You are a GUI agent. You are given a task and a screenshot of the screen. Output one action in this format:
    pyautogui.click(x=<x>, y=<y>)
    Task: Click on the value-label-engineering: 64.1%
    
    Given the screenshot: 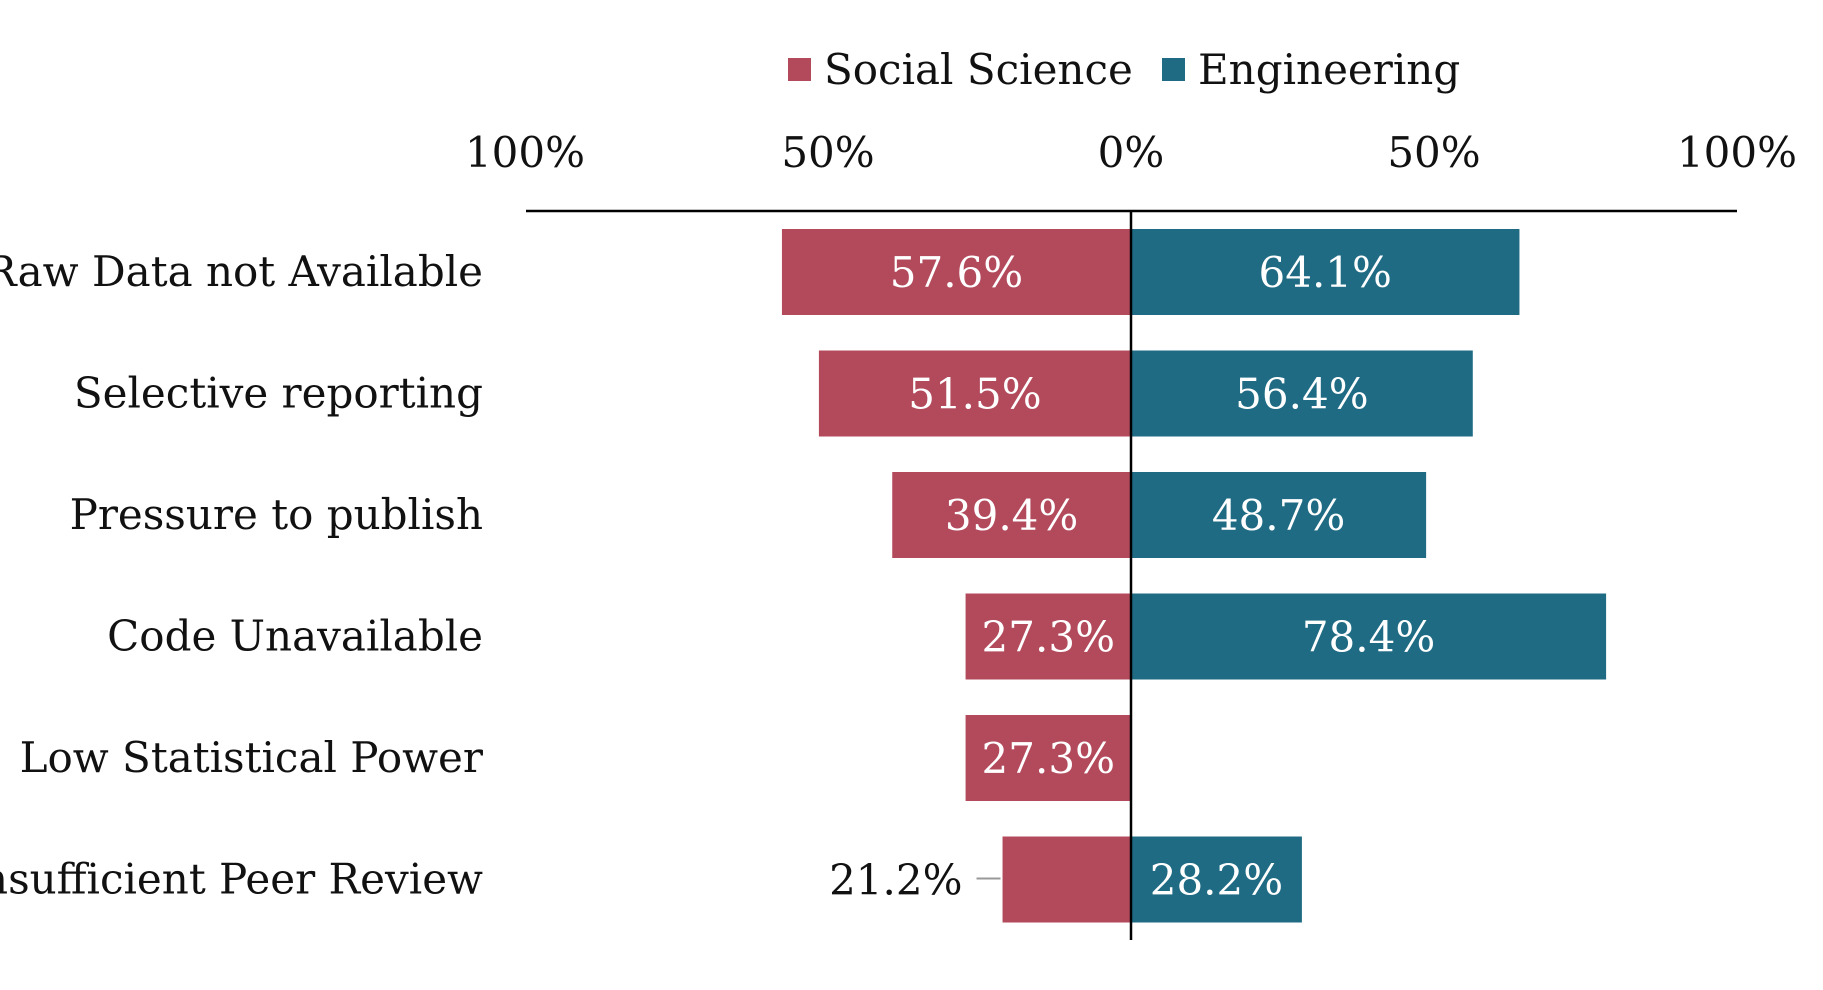 What is the action you would take?
    pyautogui.click(x=1325, y=272)
    